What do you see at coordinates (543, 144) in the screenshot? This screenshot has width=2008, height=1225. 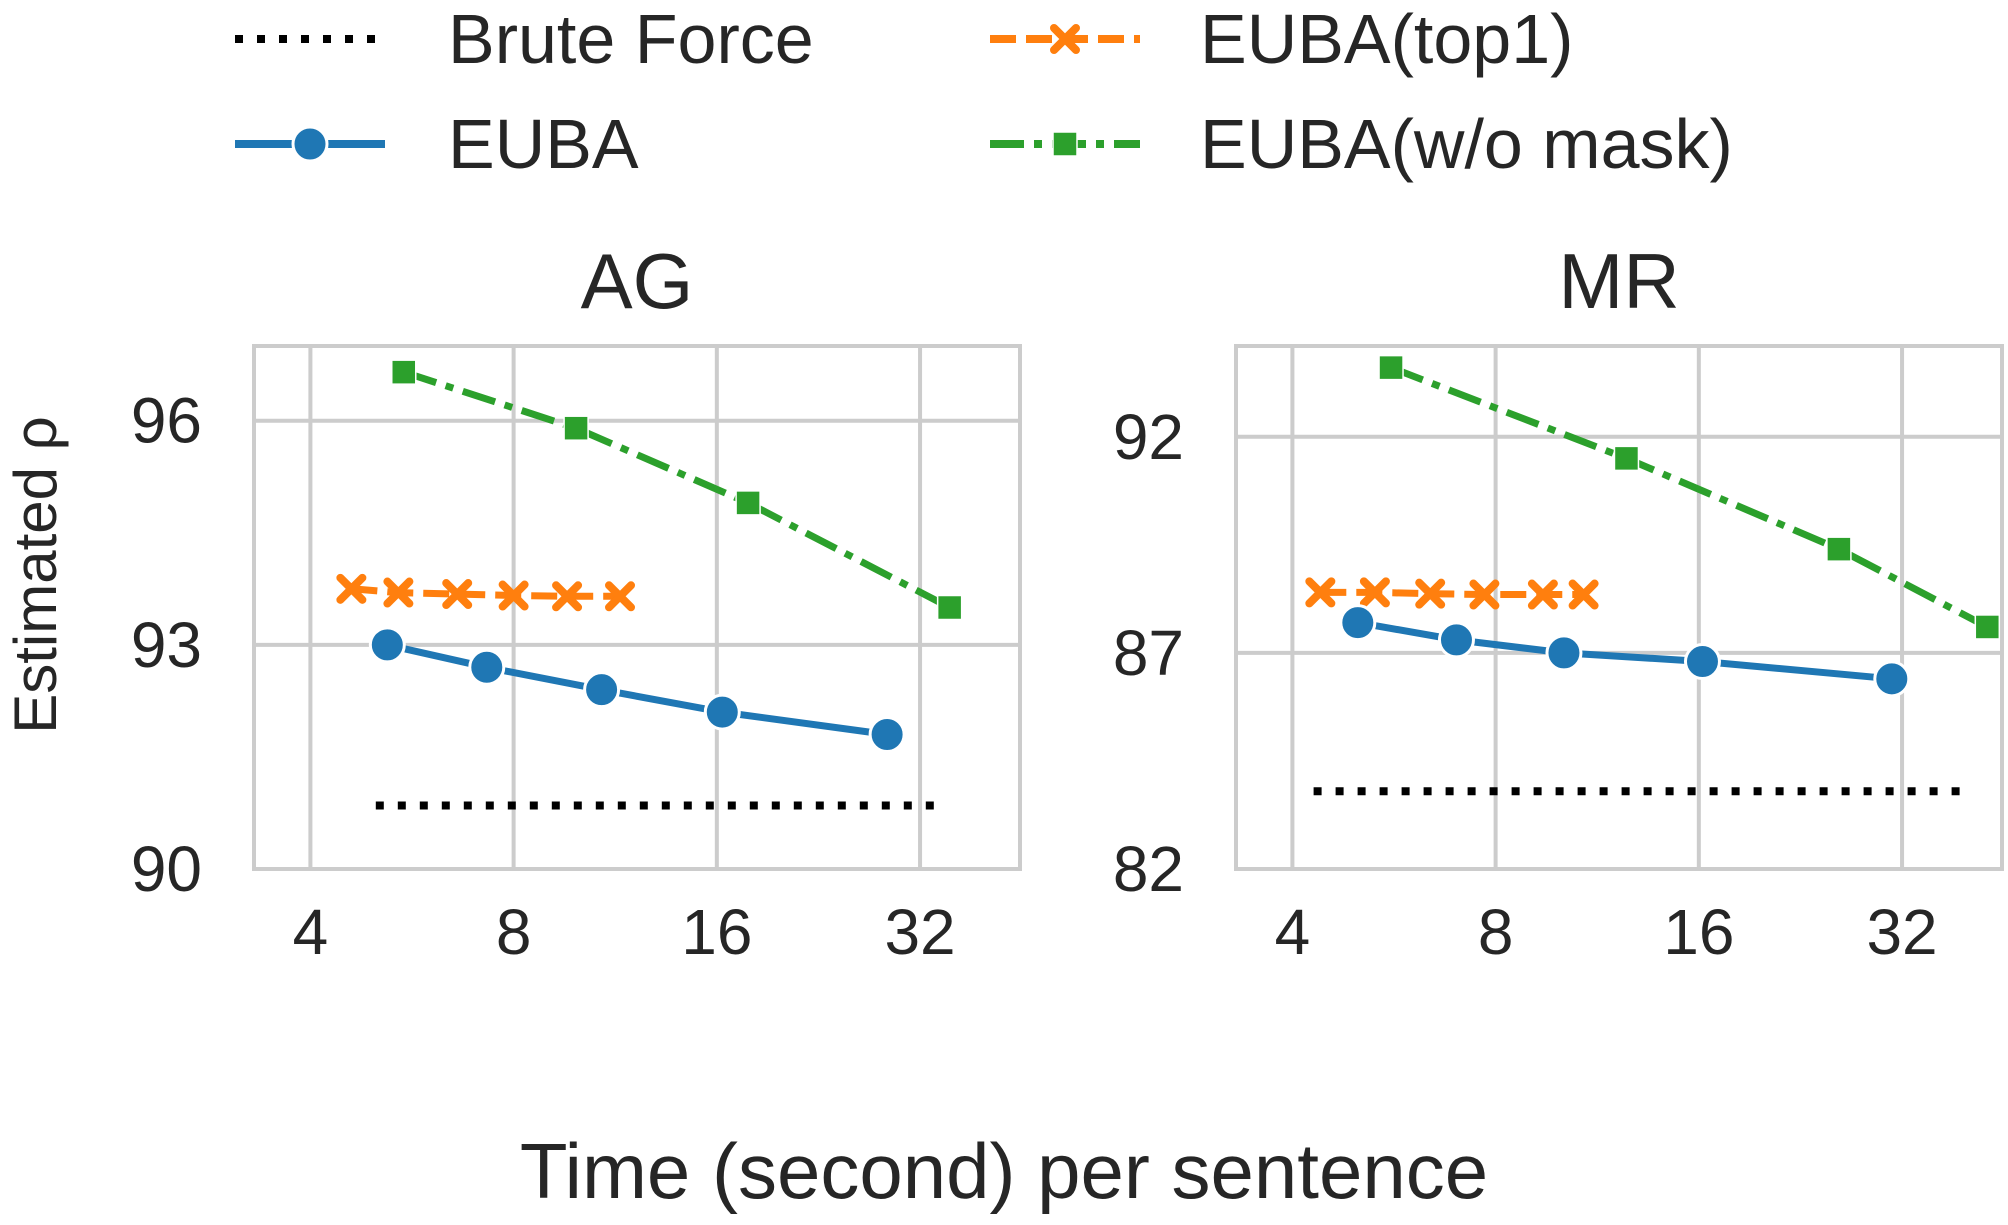 I see `legend-label: EUBA` at bounding box center [543, 144].